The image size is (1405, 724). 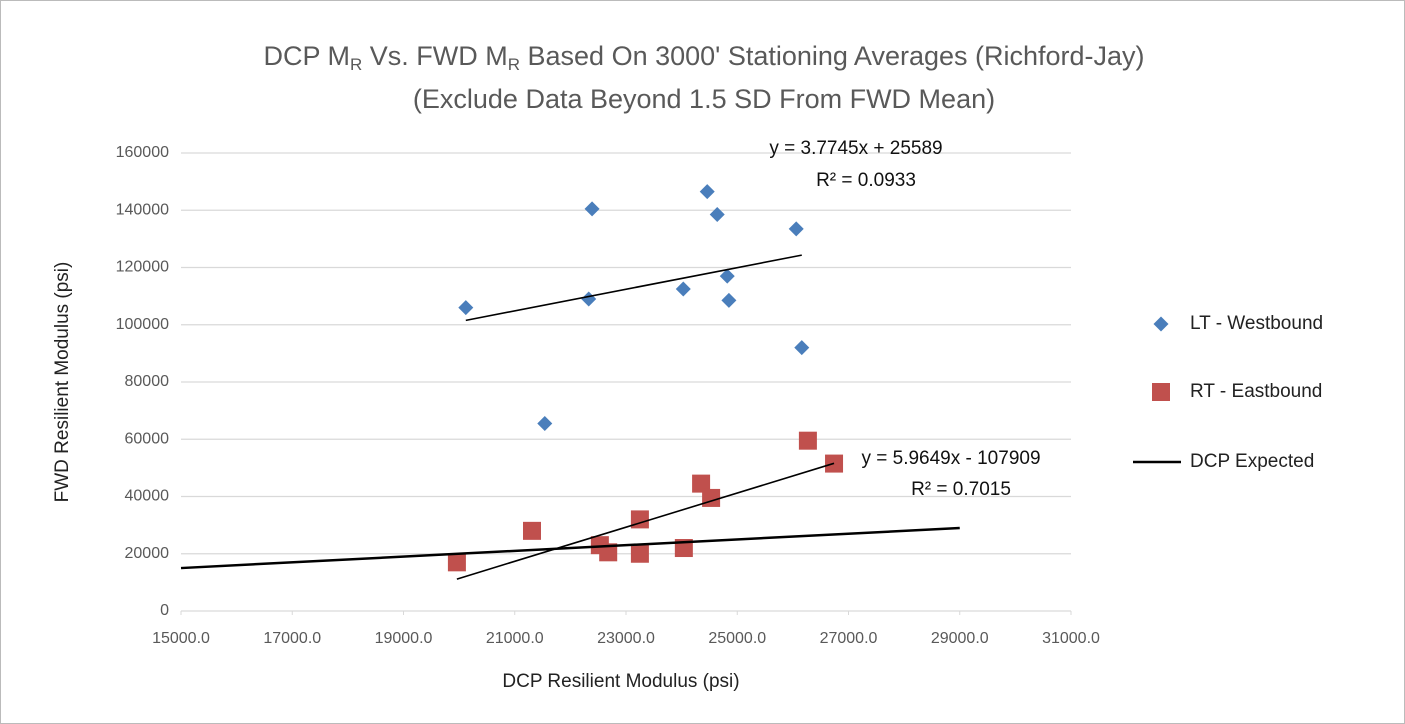 I want to click on trend-r2: R² = 0.7015, so click(x=961, y=489).